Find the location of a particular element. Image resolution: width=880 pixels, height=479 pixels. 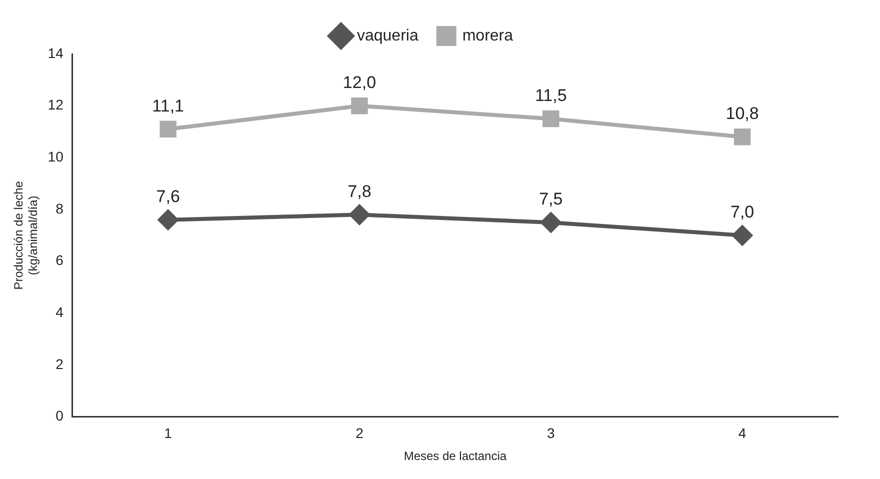

data-label: 12,0 is located at coordinates (359, 82).